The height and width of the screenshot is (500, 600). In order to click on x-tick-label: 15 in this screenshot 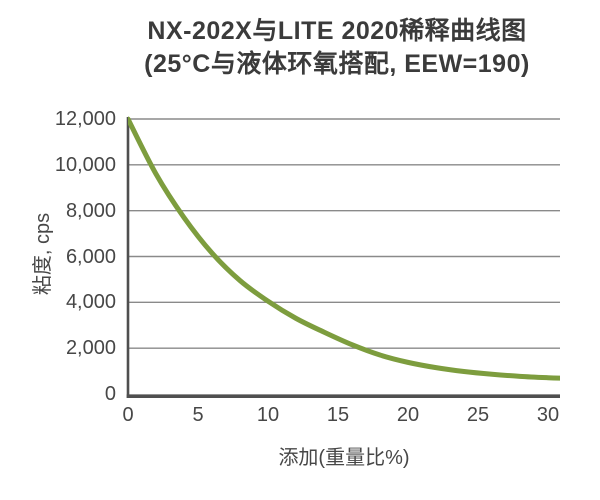, I will do `click(338, 415)`.